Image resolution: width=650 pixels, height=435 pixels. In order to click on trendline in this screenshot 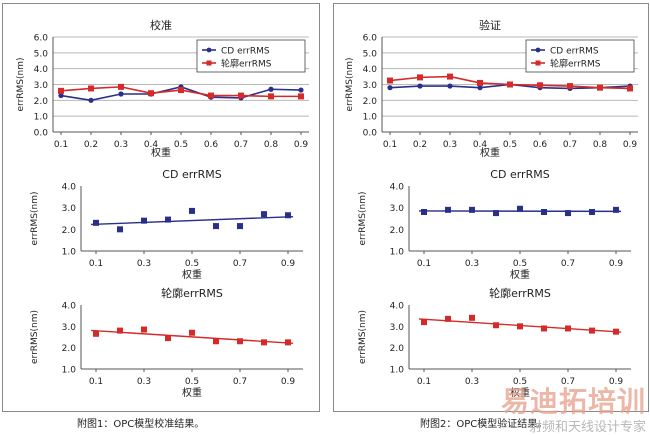, I will do `click(192, 221)`.